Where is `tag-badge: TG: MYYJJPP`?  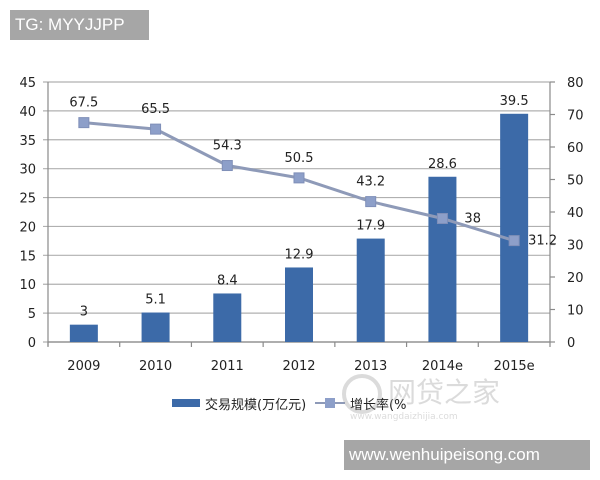
tag-badge: TG: MYYJJPP is located at coordinates (79, 25).